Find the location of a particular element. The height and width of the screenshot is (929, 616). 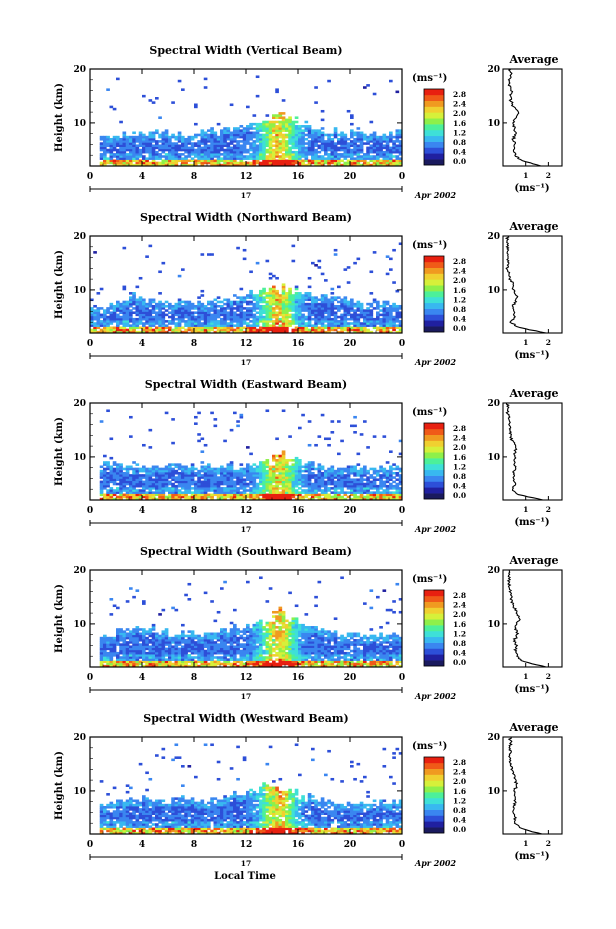

x-tick-label: 0 is located at coordinates (402, 511).